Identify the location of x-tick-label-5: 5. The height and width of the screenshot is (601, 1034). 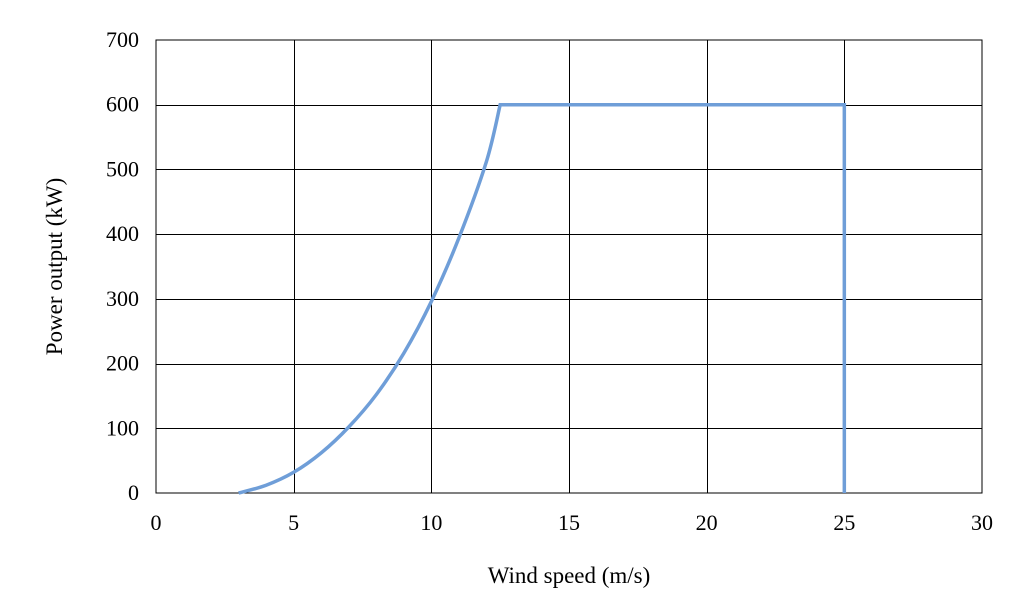
(293, 522).